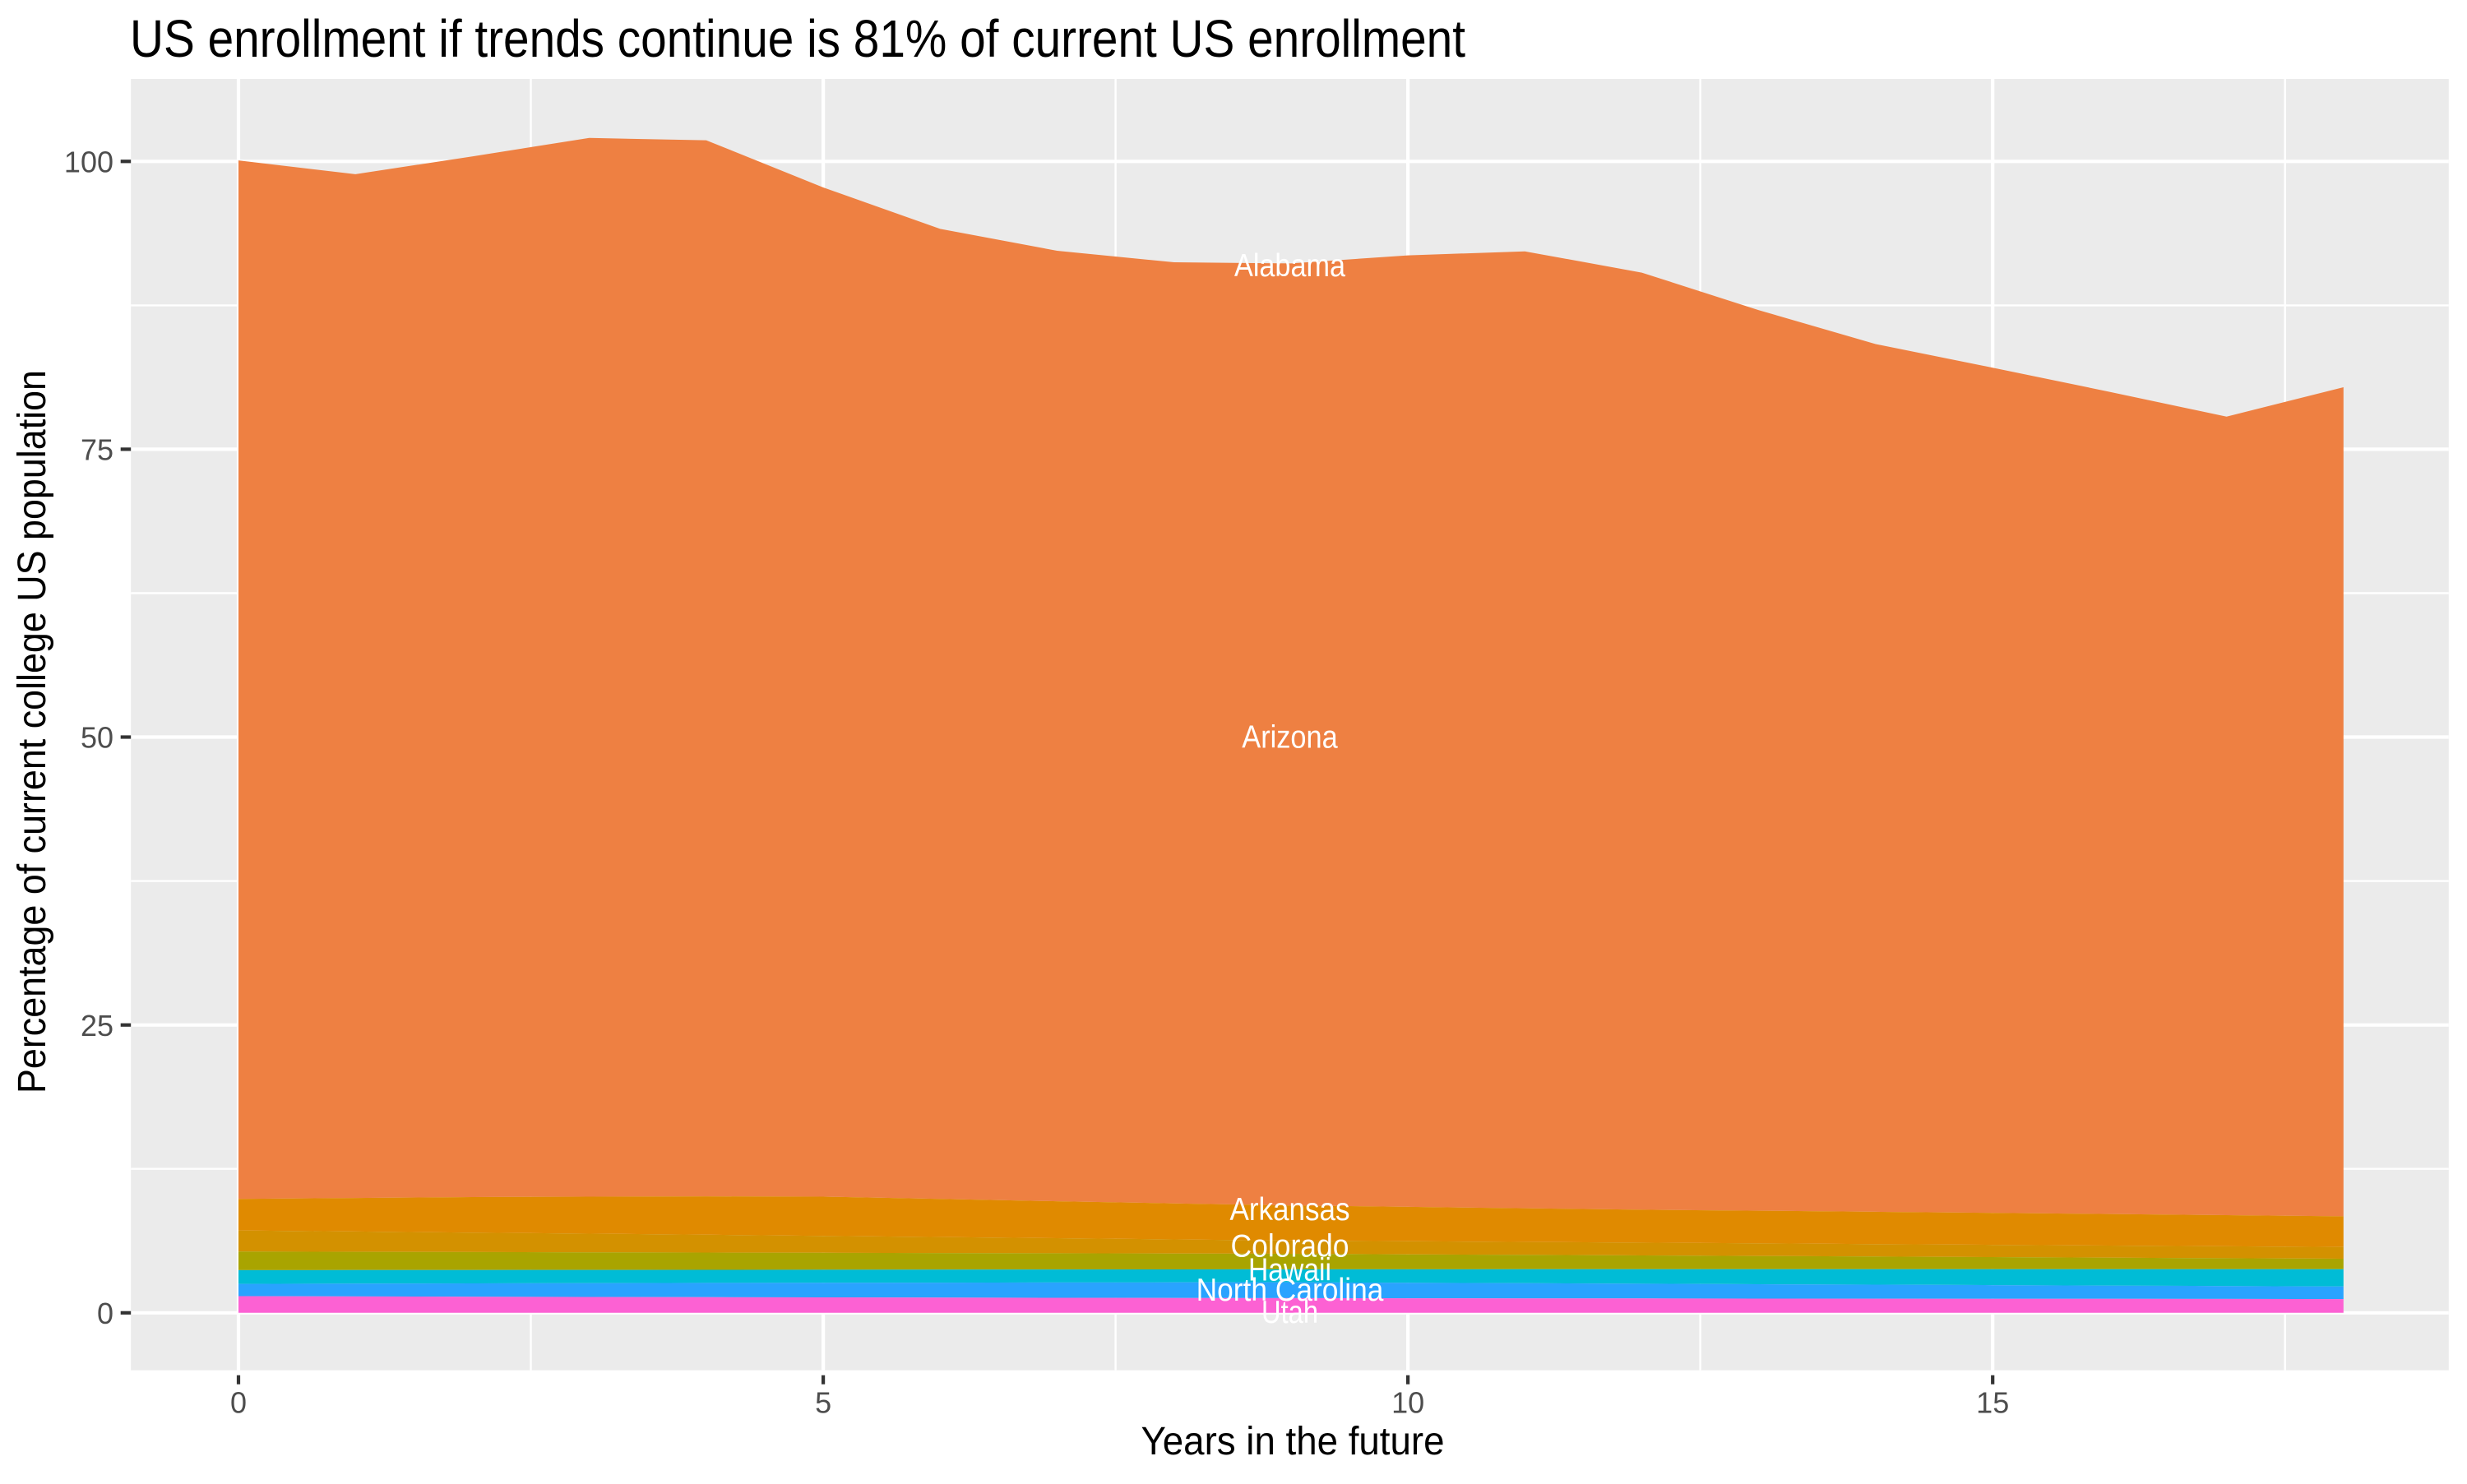 The image size is (2467, 1484). Describe the element at coordinates (97, 738) in the screenshot. I see `svg-text: 50` at that location.